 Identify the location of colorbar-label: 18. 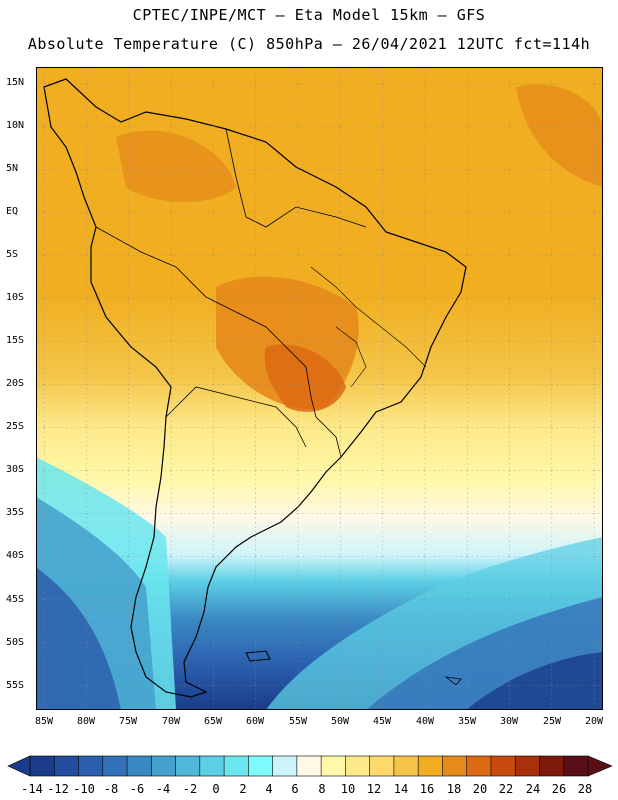
(454, 789).